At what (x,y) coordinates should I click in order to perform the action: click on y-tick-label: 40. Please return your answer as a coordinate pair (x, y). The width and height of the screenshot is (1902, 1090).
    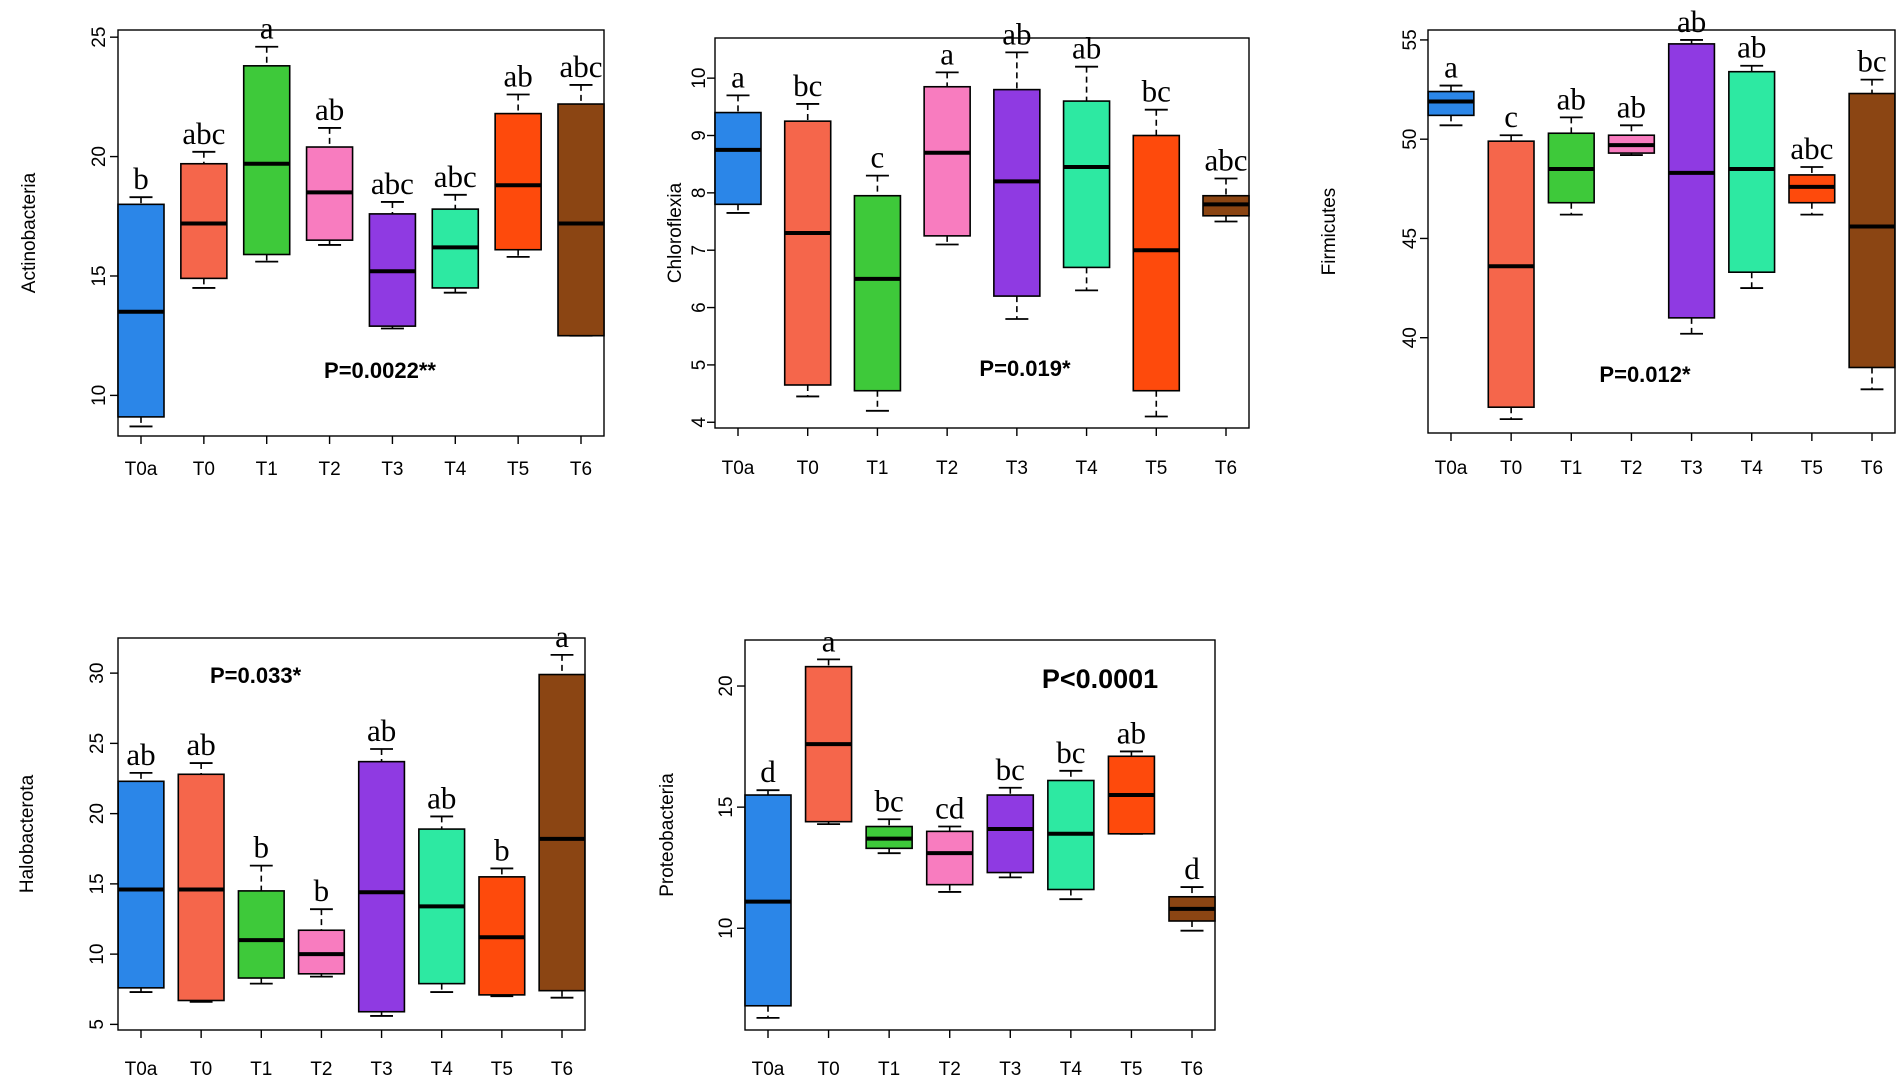
    Looking at the image, I should click on (1410, 337).